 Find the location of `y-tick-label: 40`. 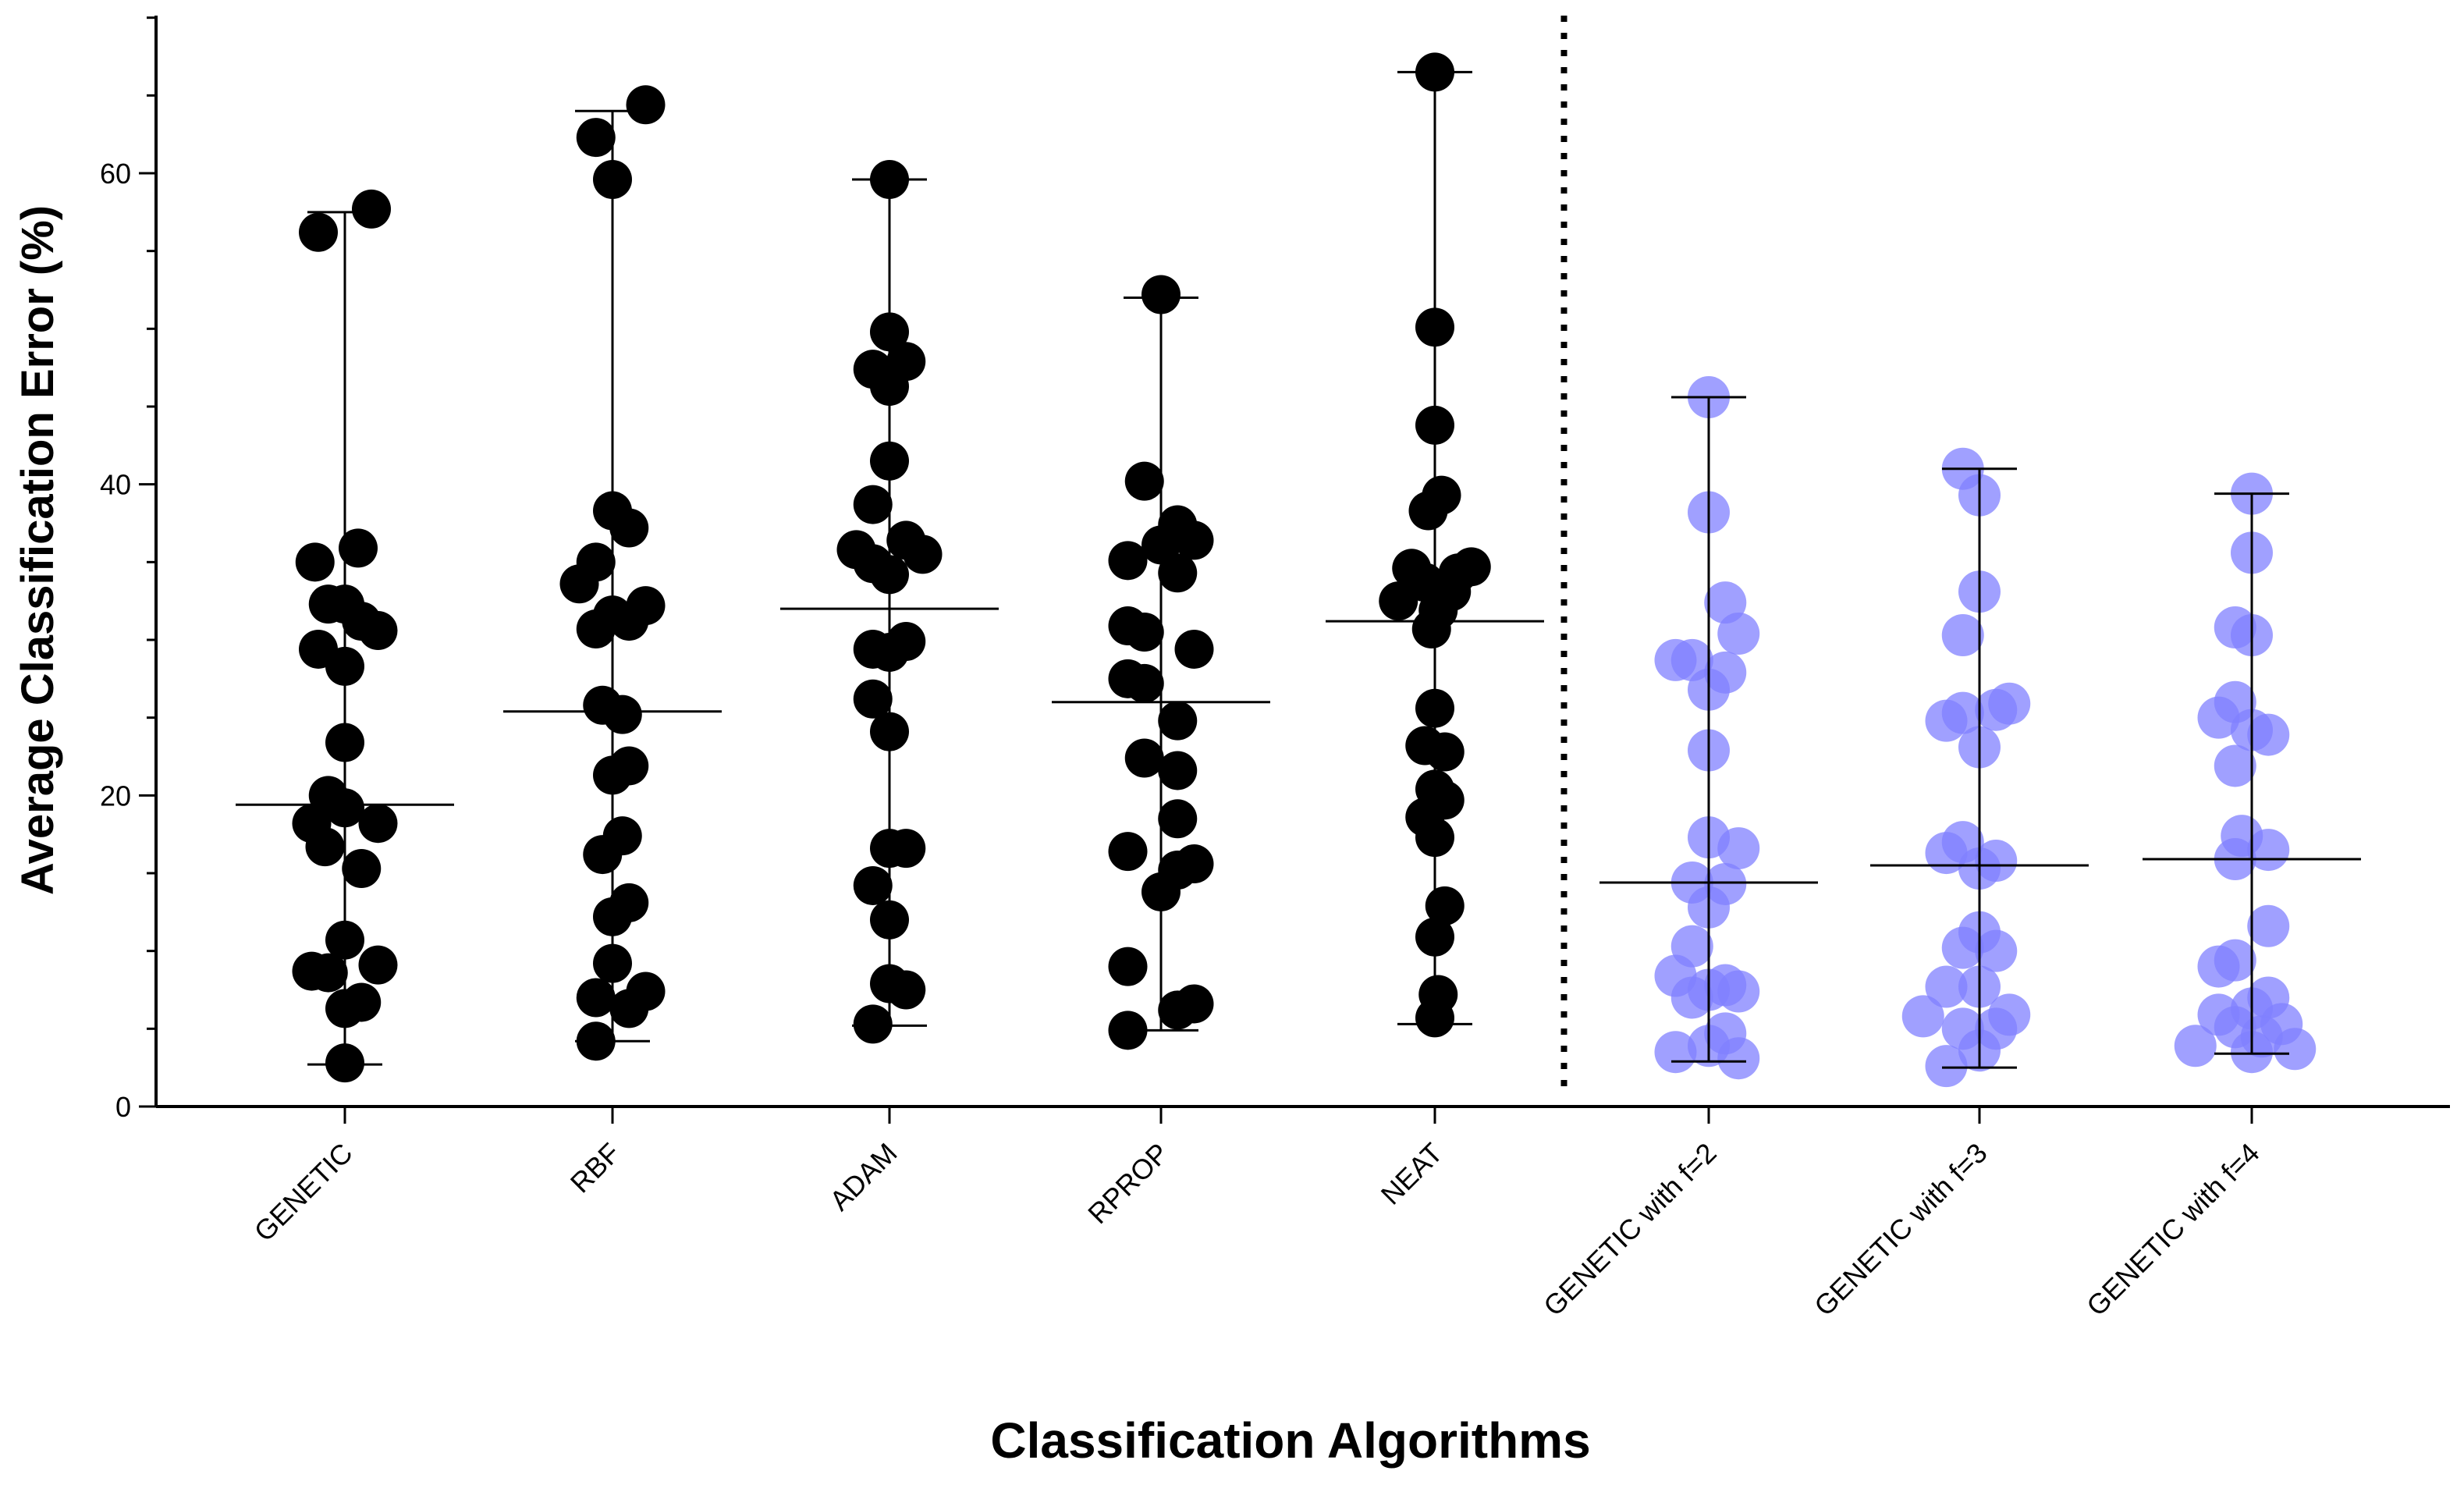

y-tick-label: 40 is located at coordinates (115, 485).